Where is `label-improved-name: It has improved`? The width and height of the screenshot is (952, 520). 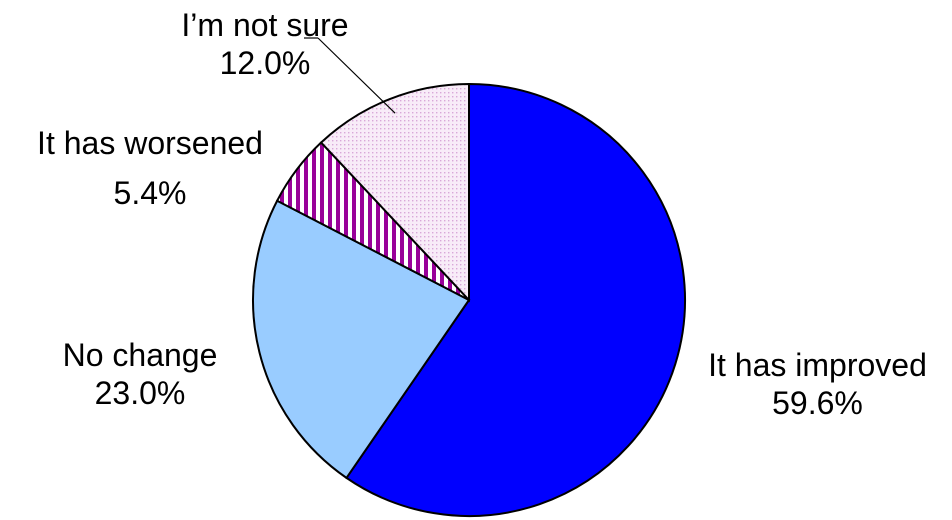
label-improved-name: It has improved is located at coordinates (817, 365).